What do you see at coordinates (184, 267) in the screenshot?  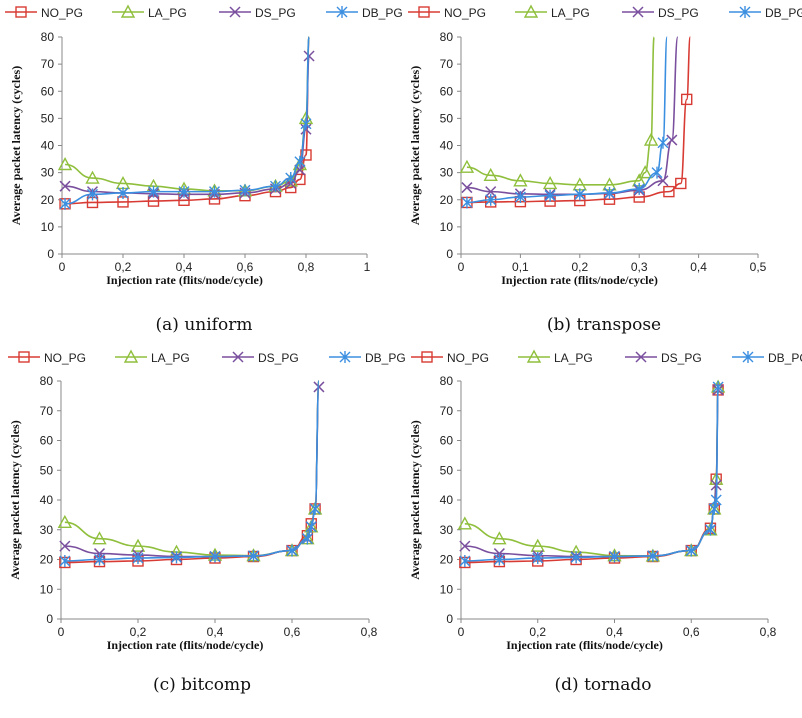 I see `x-tick-label: 0,4` at bounding box center [184, 267].